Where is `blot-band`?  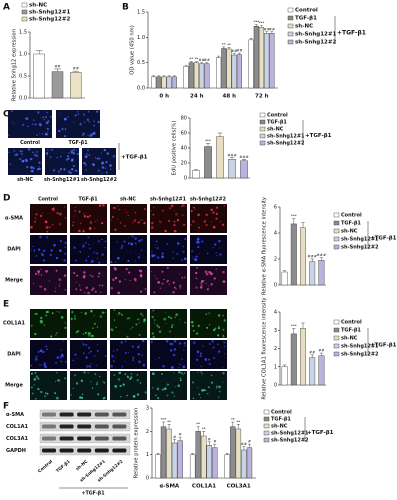
blot-band is located at coordinates (49, 438).